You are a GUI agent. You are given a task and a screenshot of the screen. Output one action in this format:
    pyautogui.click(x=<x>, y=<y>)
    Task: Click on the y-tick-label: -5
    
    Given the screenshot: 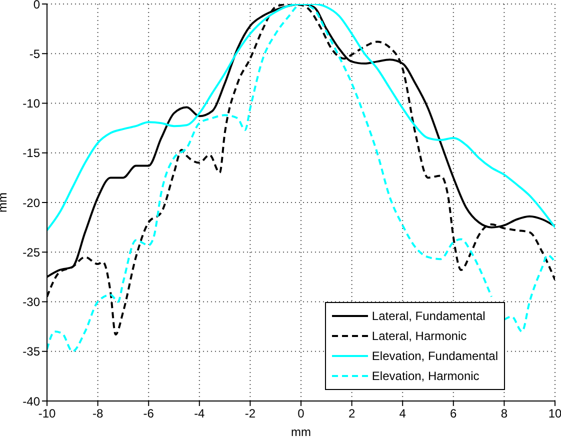 What is the action you would take?
    pyautogui.click(x=34, y=53)
    